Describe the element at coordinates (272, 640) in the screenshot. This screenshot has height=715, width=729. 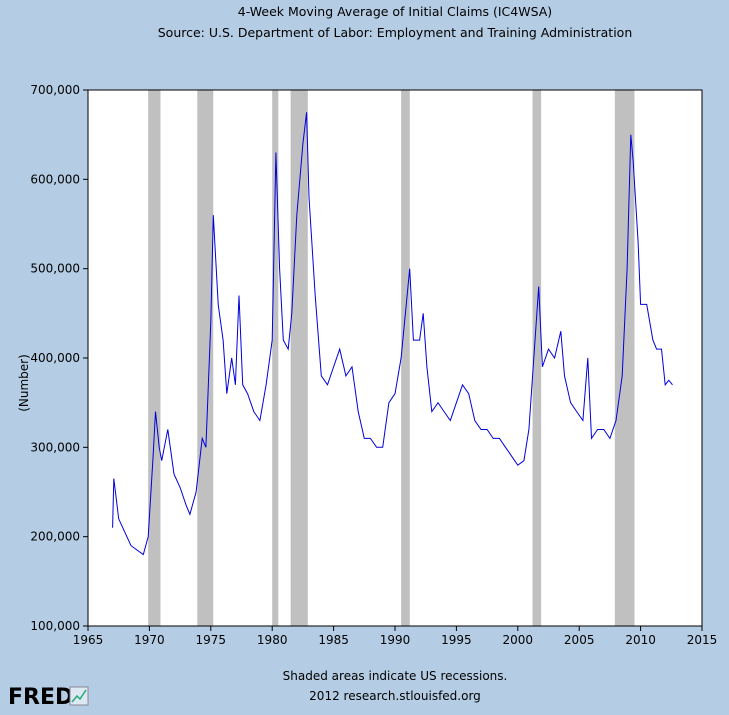
I see `x-tick-label: 1980` at that location.